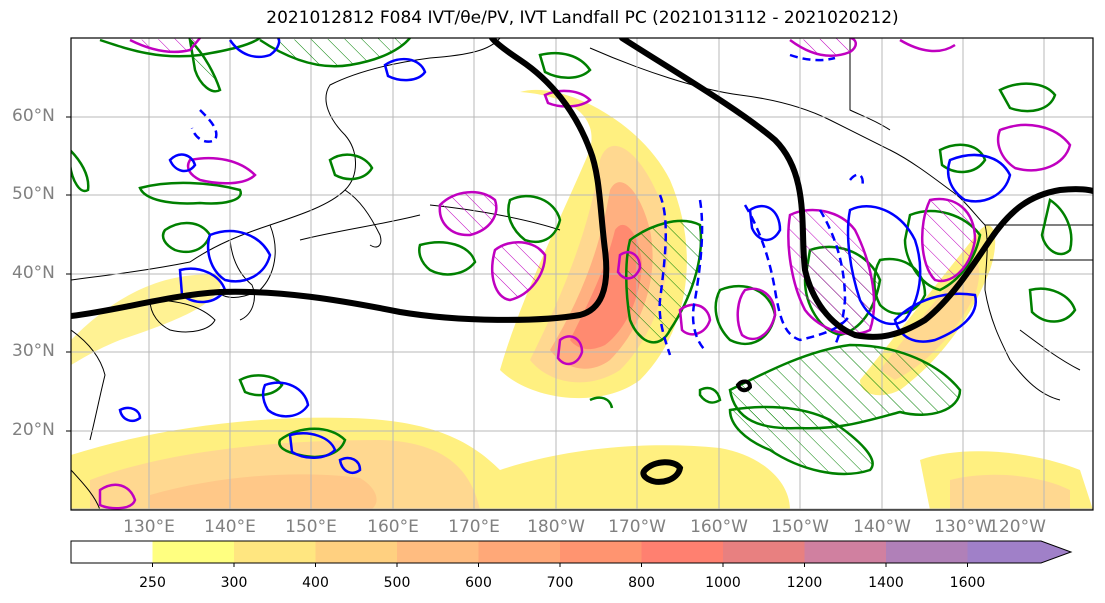  What do you see at coordinates (33, 430) in the screenshot?
I see `lat-label-20n: 20°N` at bounding box center [33, 430].